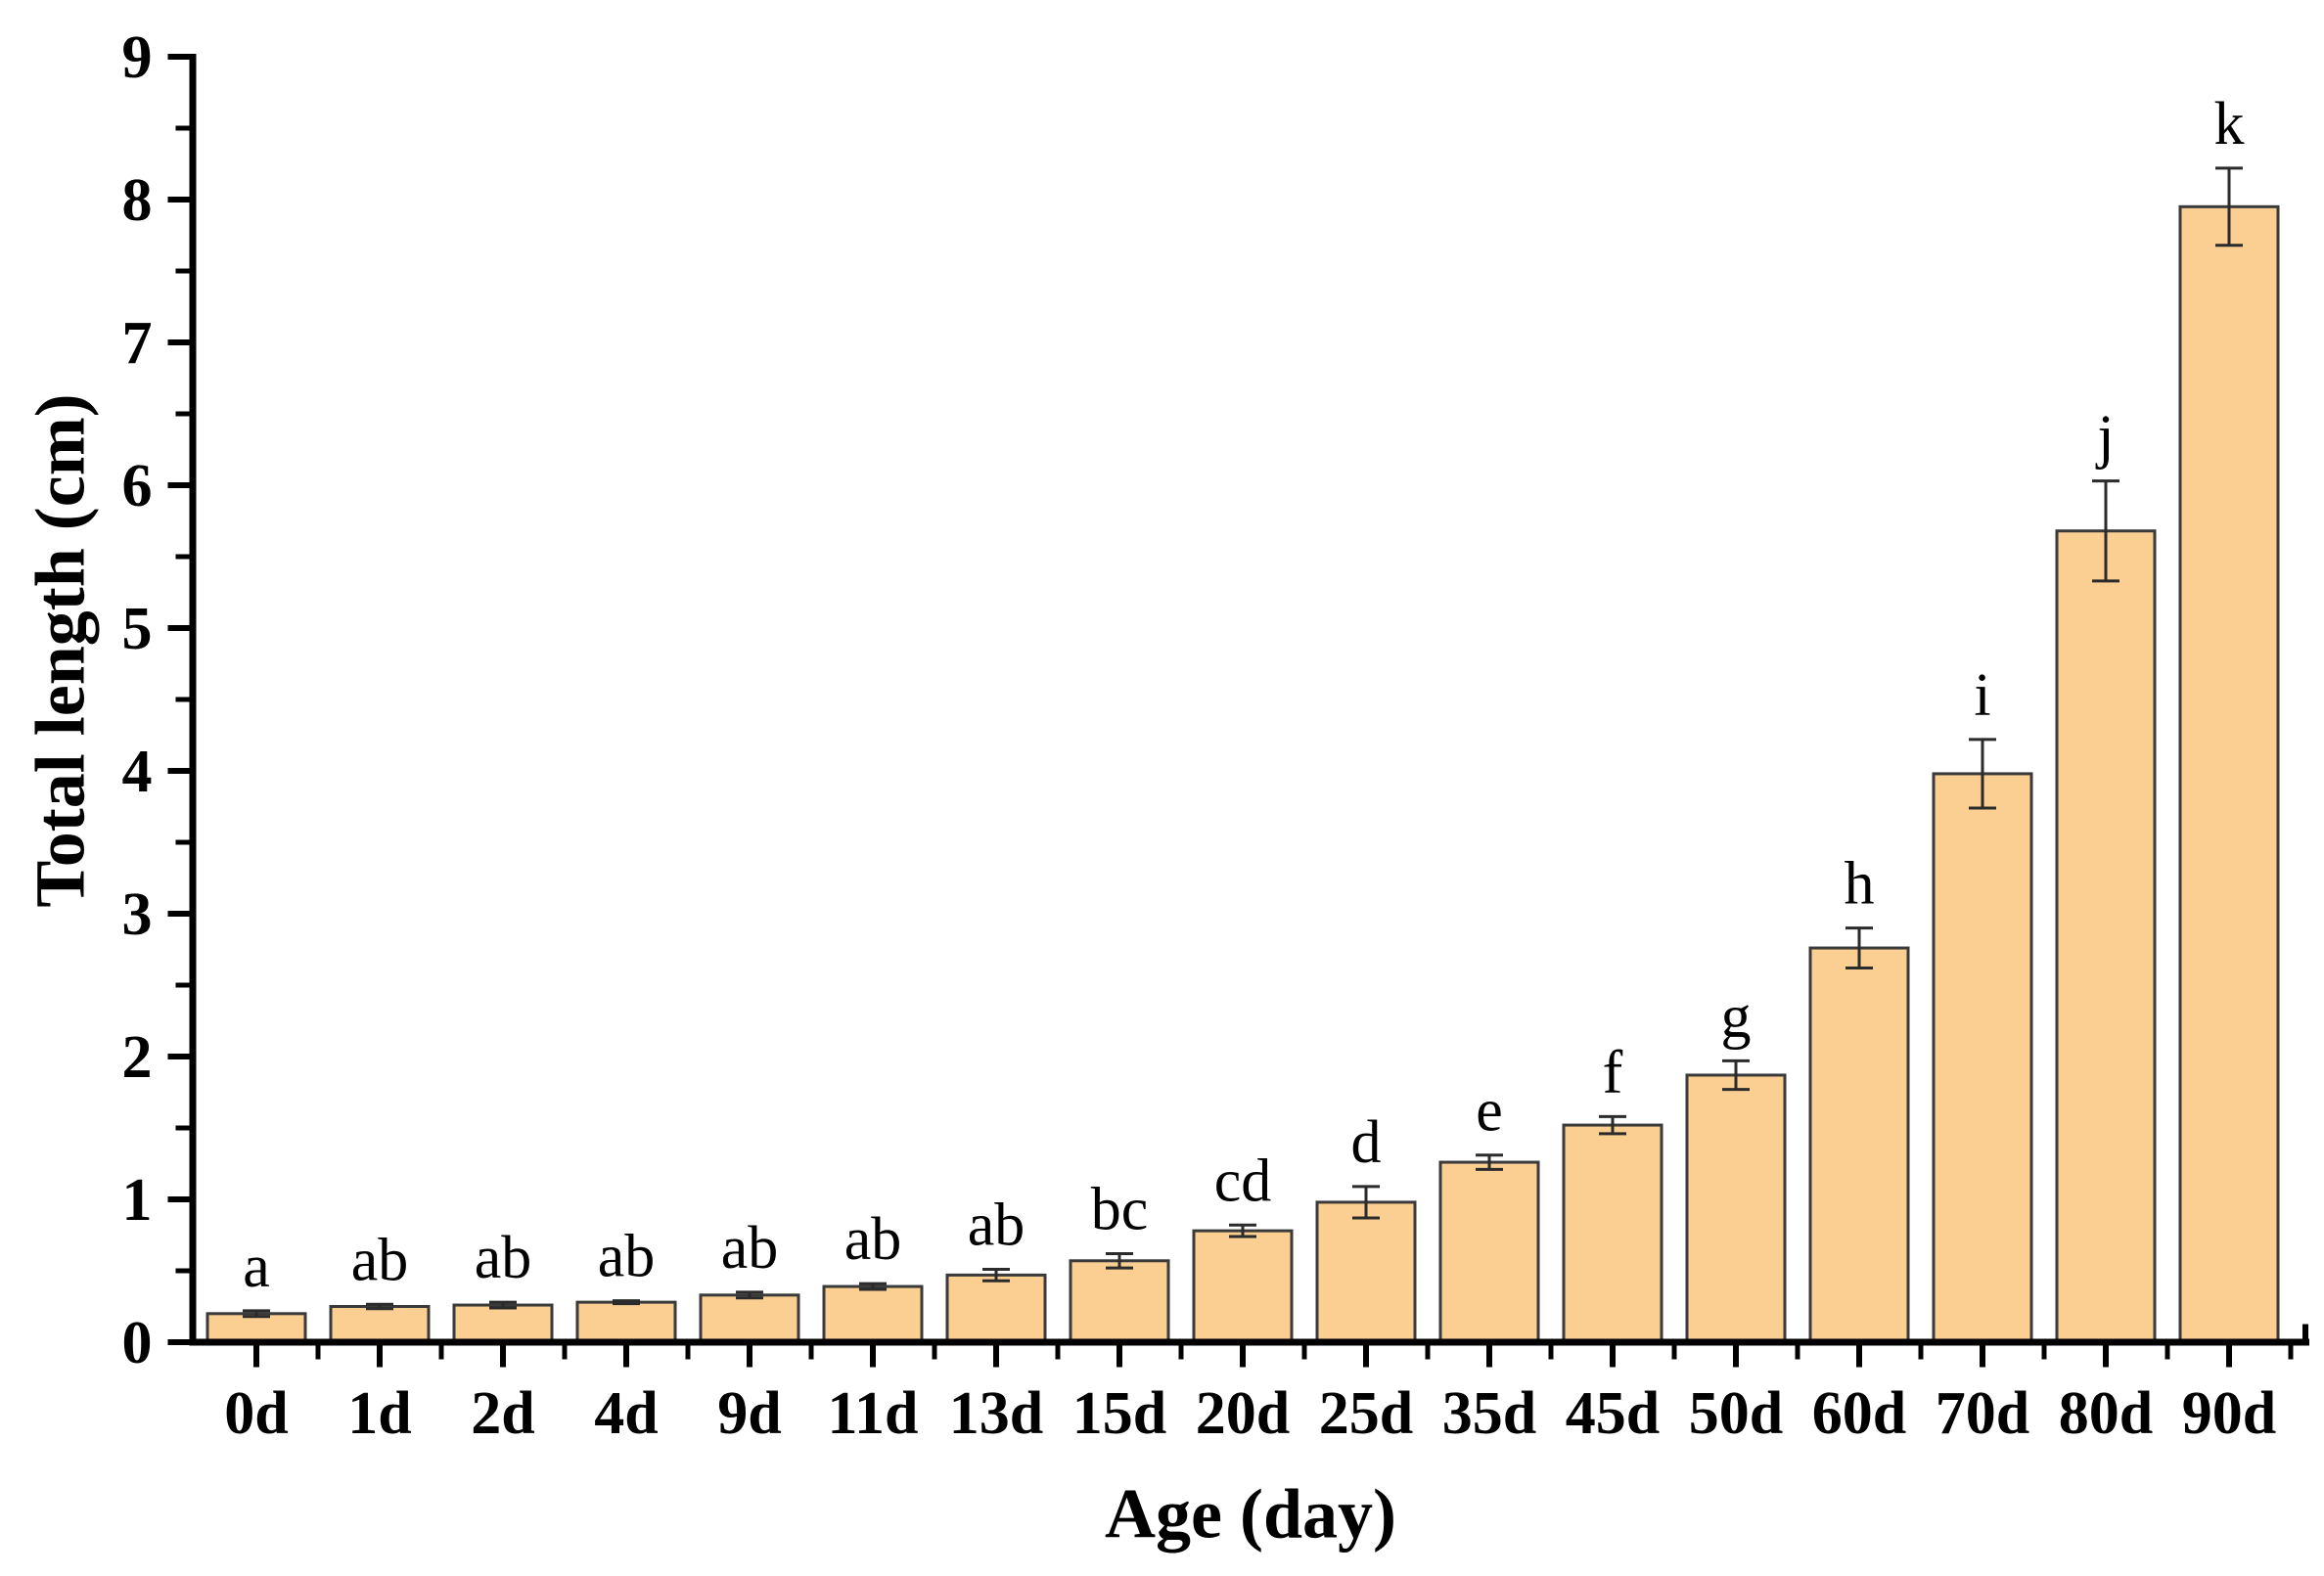  What do you see at coordinates (137, 914) in the screenshot?
I see `y-tick-label: 3` at bounding box center [137, 914].